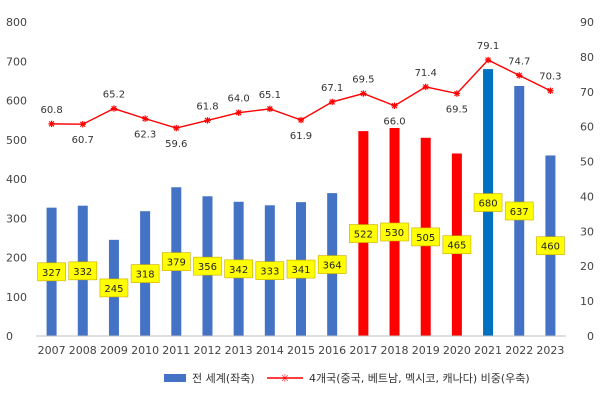  I want to click on line-value-label: 66.0, so click(394, 122).